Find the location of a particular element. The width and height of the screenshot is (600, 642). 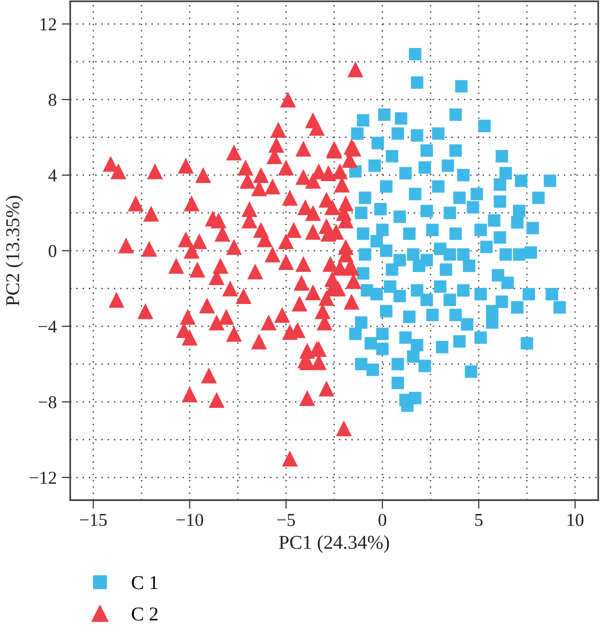

x-axis-title: PC1 (24.34%) is located at coordinates (334, 544).